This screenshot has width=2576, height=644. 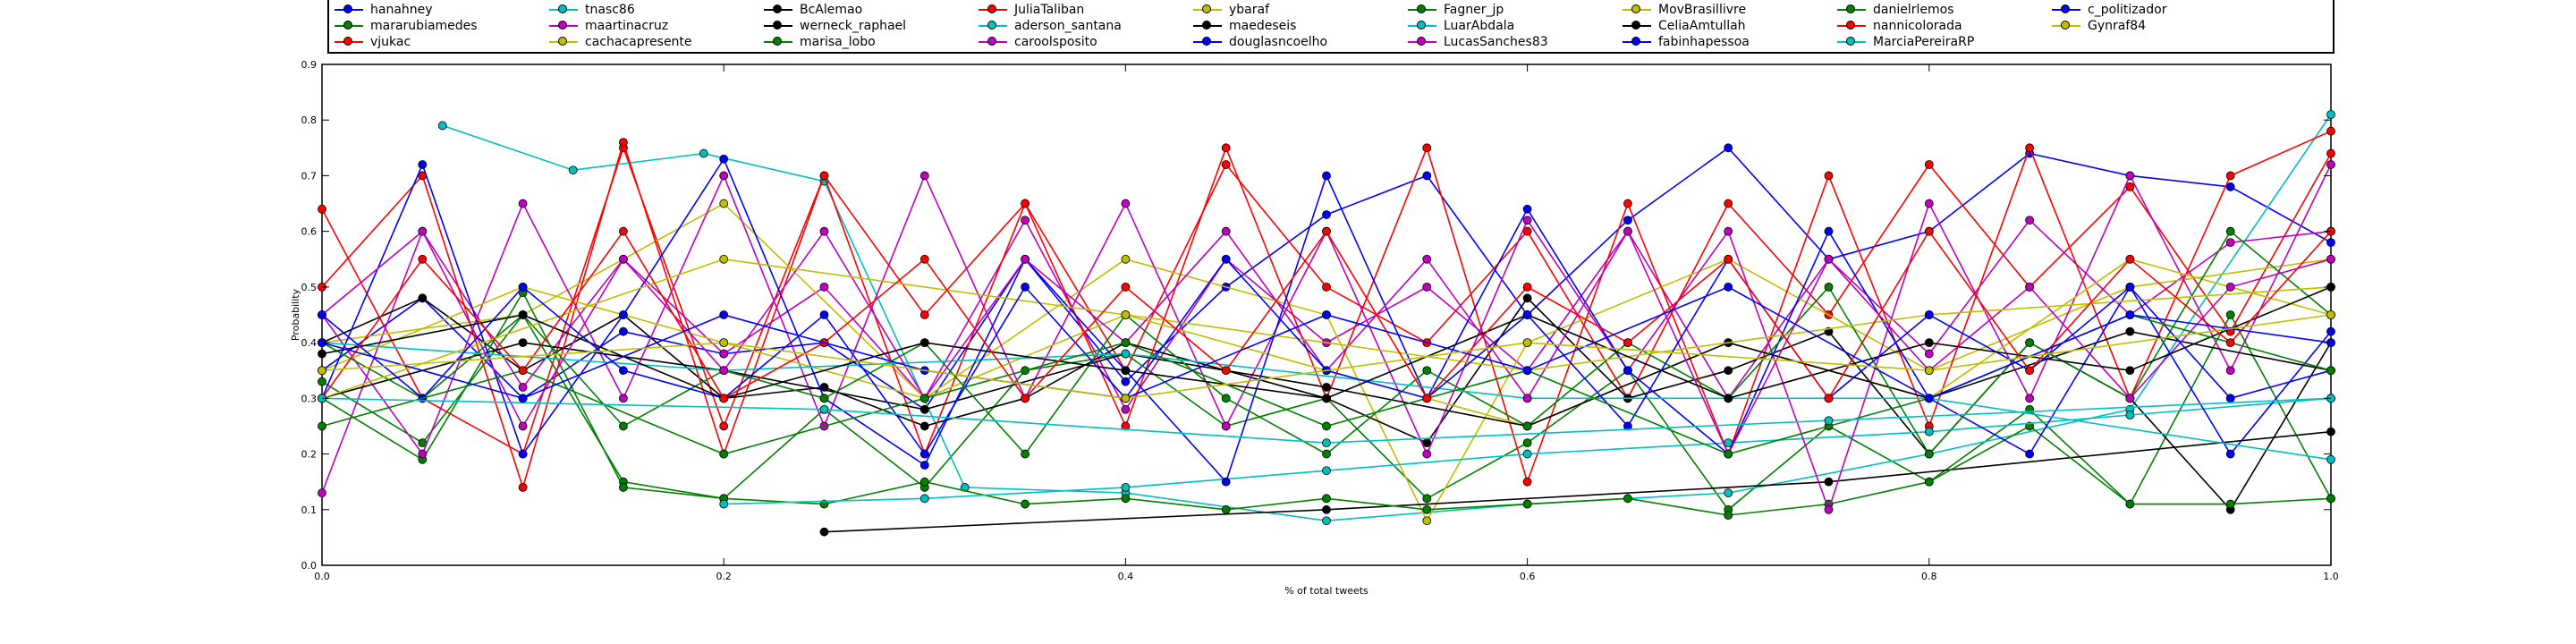 I want to click on legend-item-caroolsposito: caroolsposito, so click(x=1038, y=42).